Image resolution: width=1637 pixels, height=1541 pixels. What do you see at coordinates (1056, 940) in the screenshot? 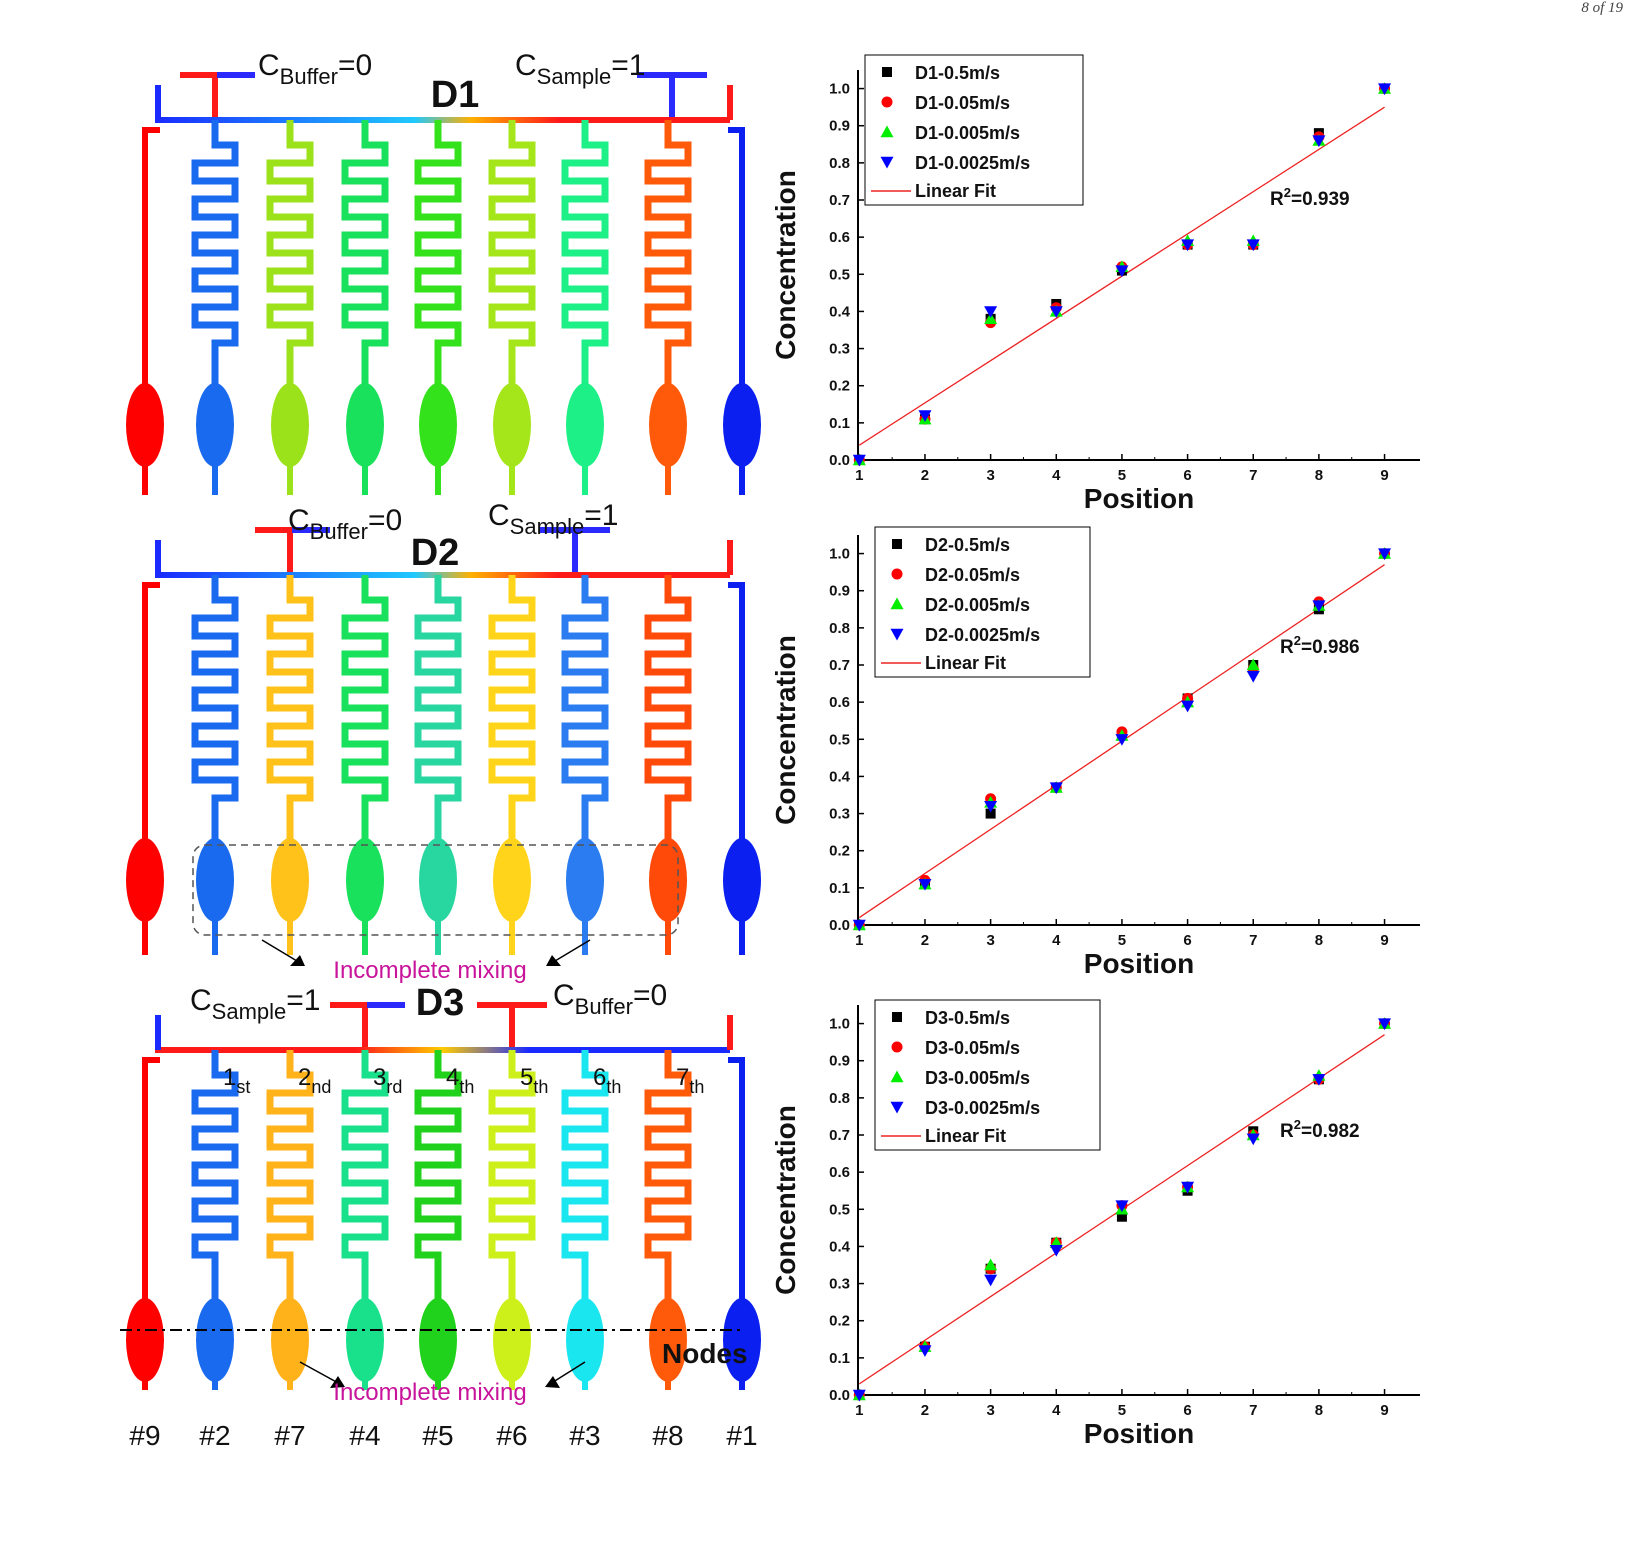
I see `x-tick-label: 4` at bounding box center [1056, 940].